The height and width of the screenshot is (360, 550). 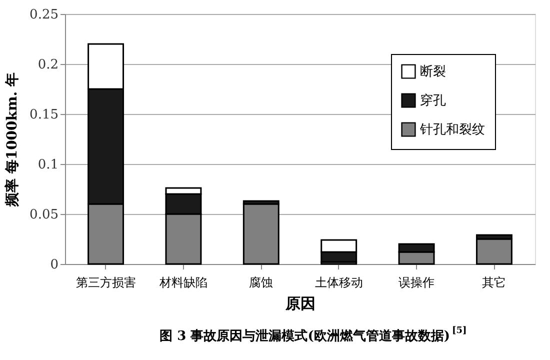 I want to click on y-tick-label: 0.15, so click(x=44, y=115).